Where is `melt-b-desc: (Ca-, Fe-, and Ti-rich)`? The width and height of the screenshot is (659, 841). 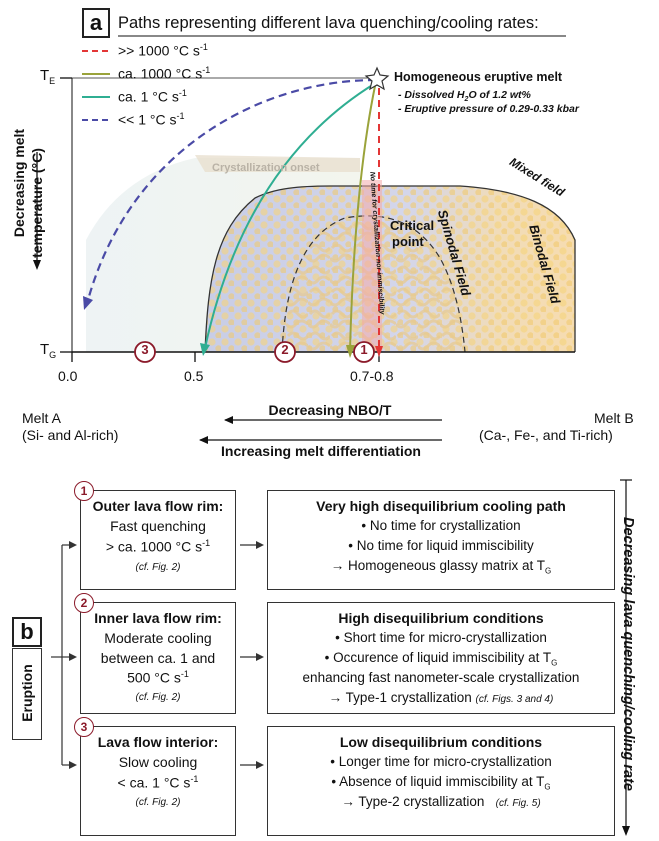
melt-b-desc: (Ca-, Fe-, and Ti-rich) is located at coordinates (546, 435).